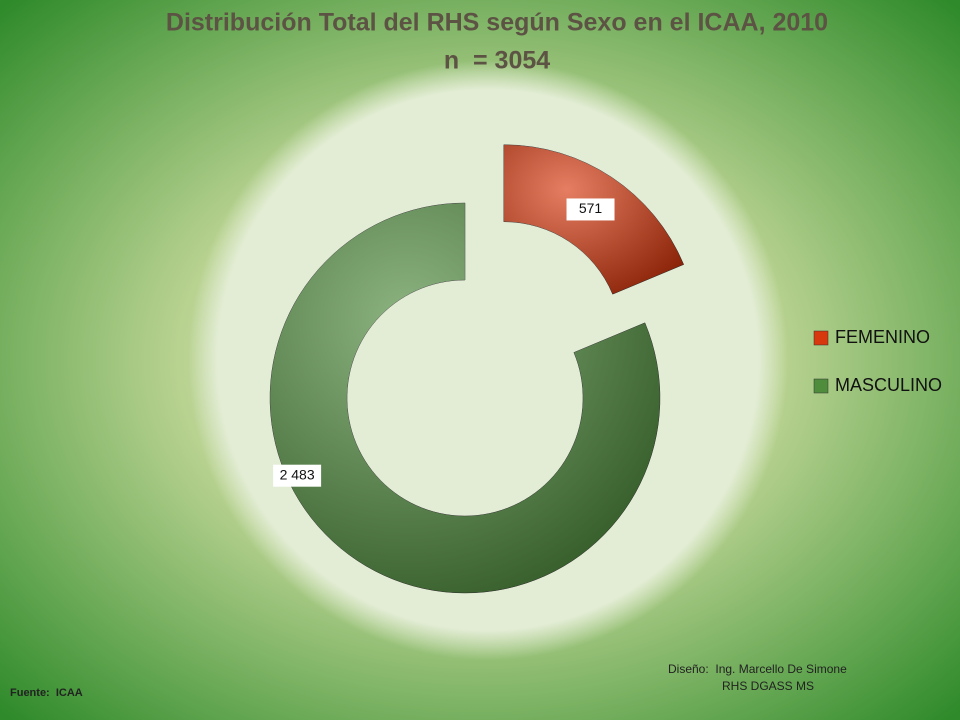 This screenshot has height=725, width=960. I want to click on value-label: 571, so click(591, 208).